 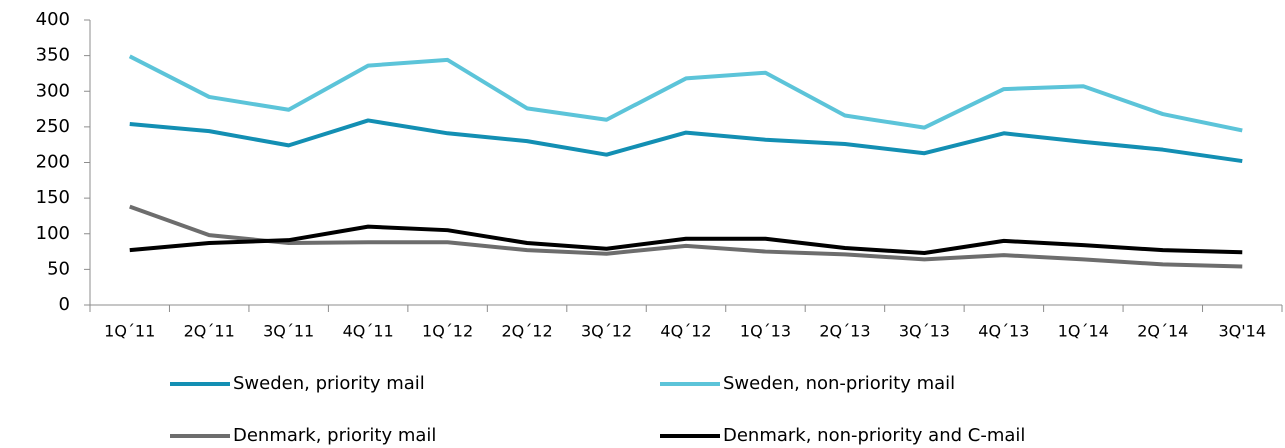 I want to click on y-tick-label: 300, so click(x=53, y=90).